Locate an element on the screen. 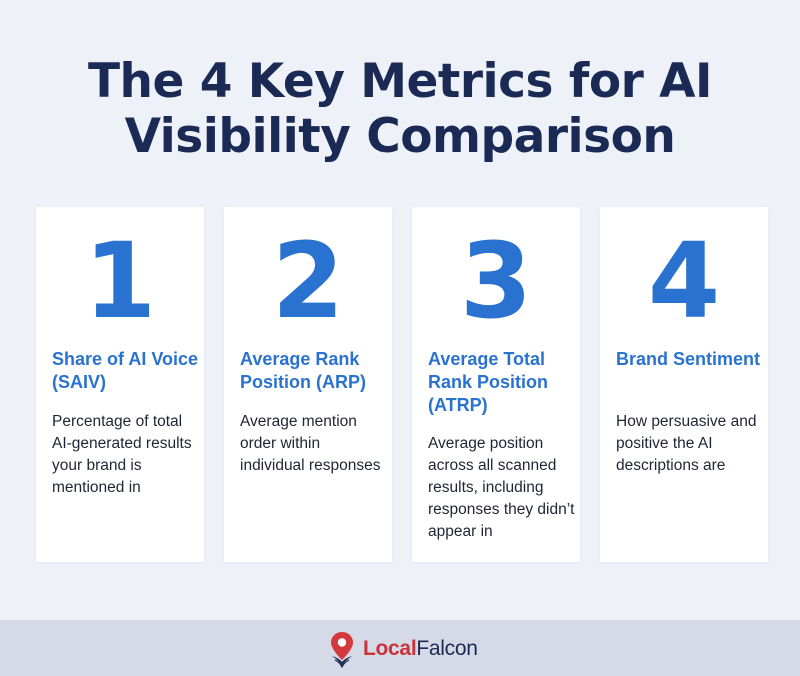  footer-bar: LocalFalcon is located at coordinates (400, 648).